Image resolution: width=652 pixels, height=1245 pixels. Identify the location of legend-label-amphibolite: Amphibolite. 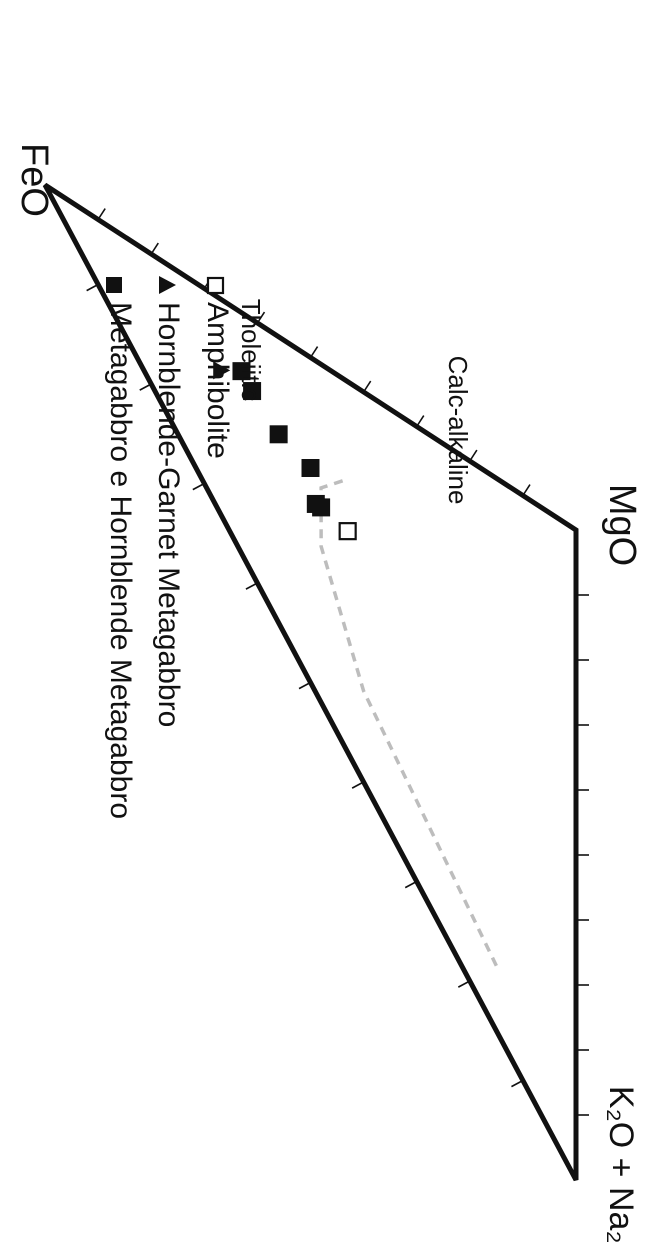
(217, 380).